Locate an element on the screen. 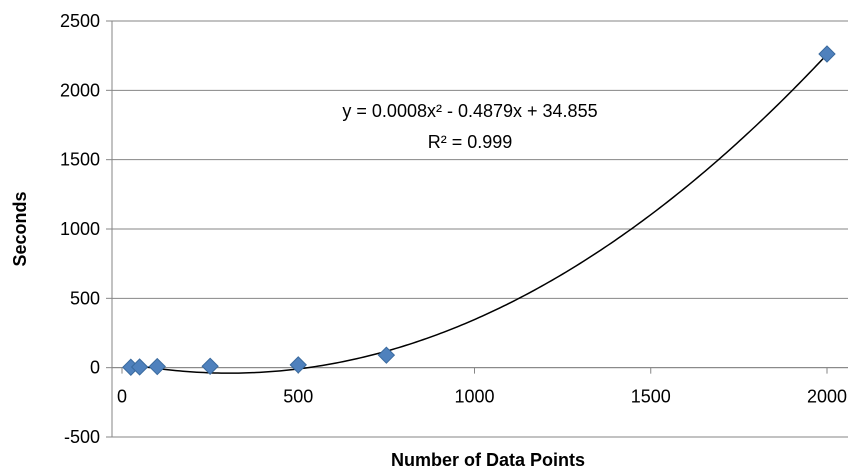 This screenshot has height=474, width=859. x-tick-label: 1500 is located at coordinates (651, 397).